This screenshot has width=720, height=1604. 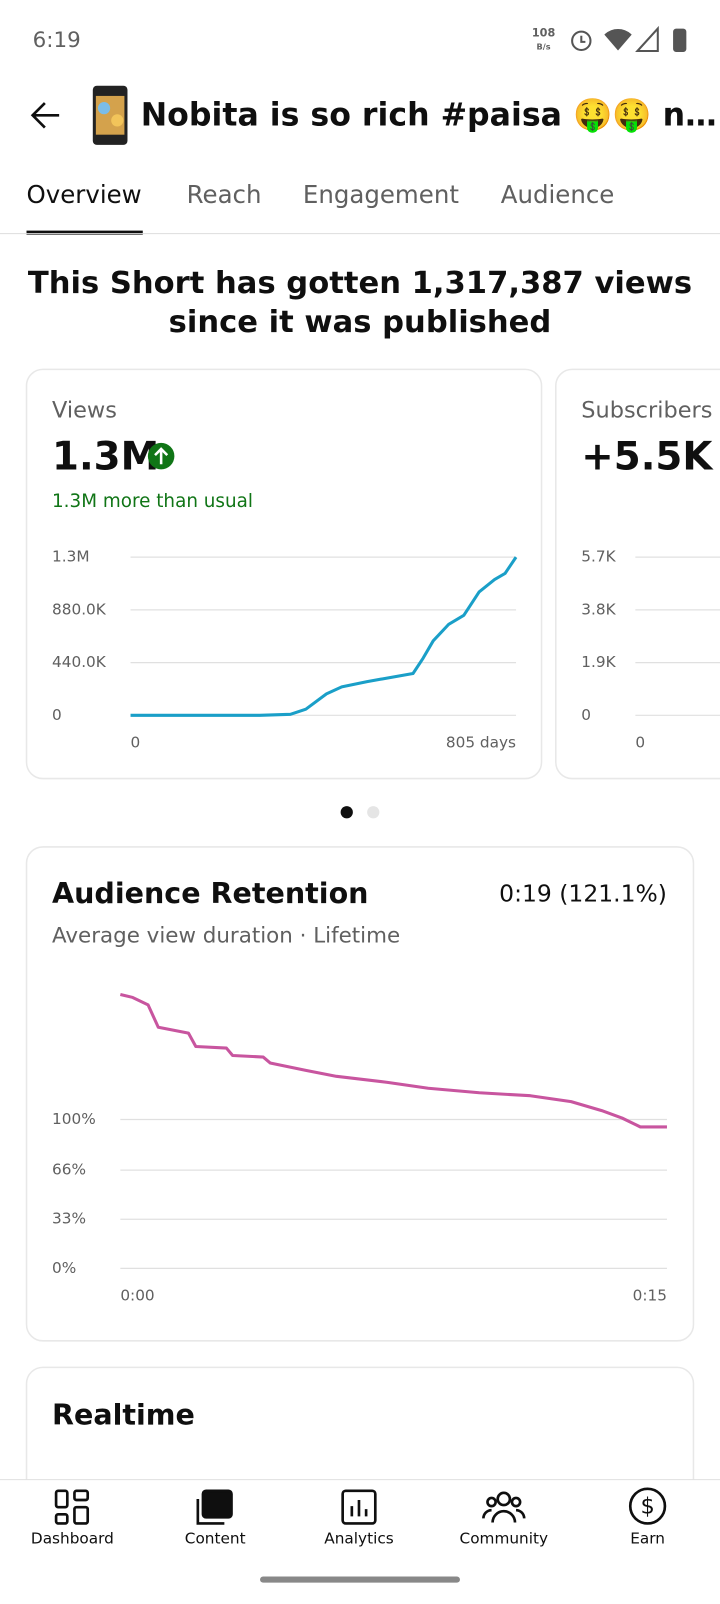 I want to click on card-title: Audience Retention, so click(x=210, y=893).